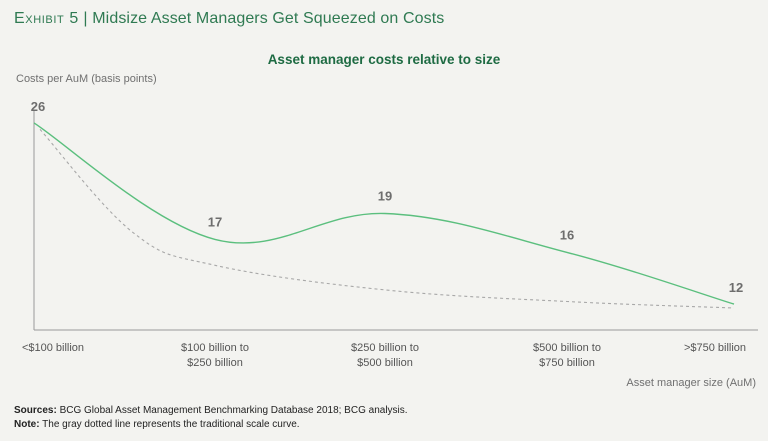 The height and width of the screenshot is (441, 768). I want to click on x-tick-label: $100 billion to $250 billion, so click(215, 355).